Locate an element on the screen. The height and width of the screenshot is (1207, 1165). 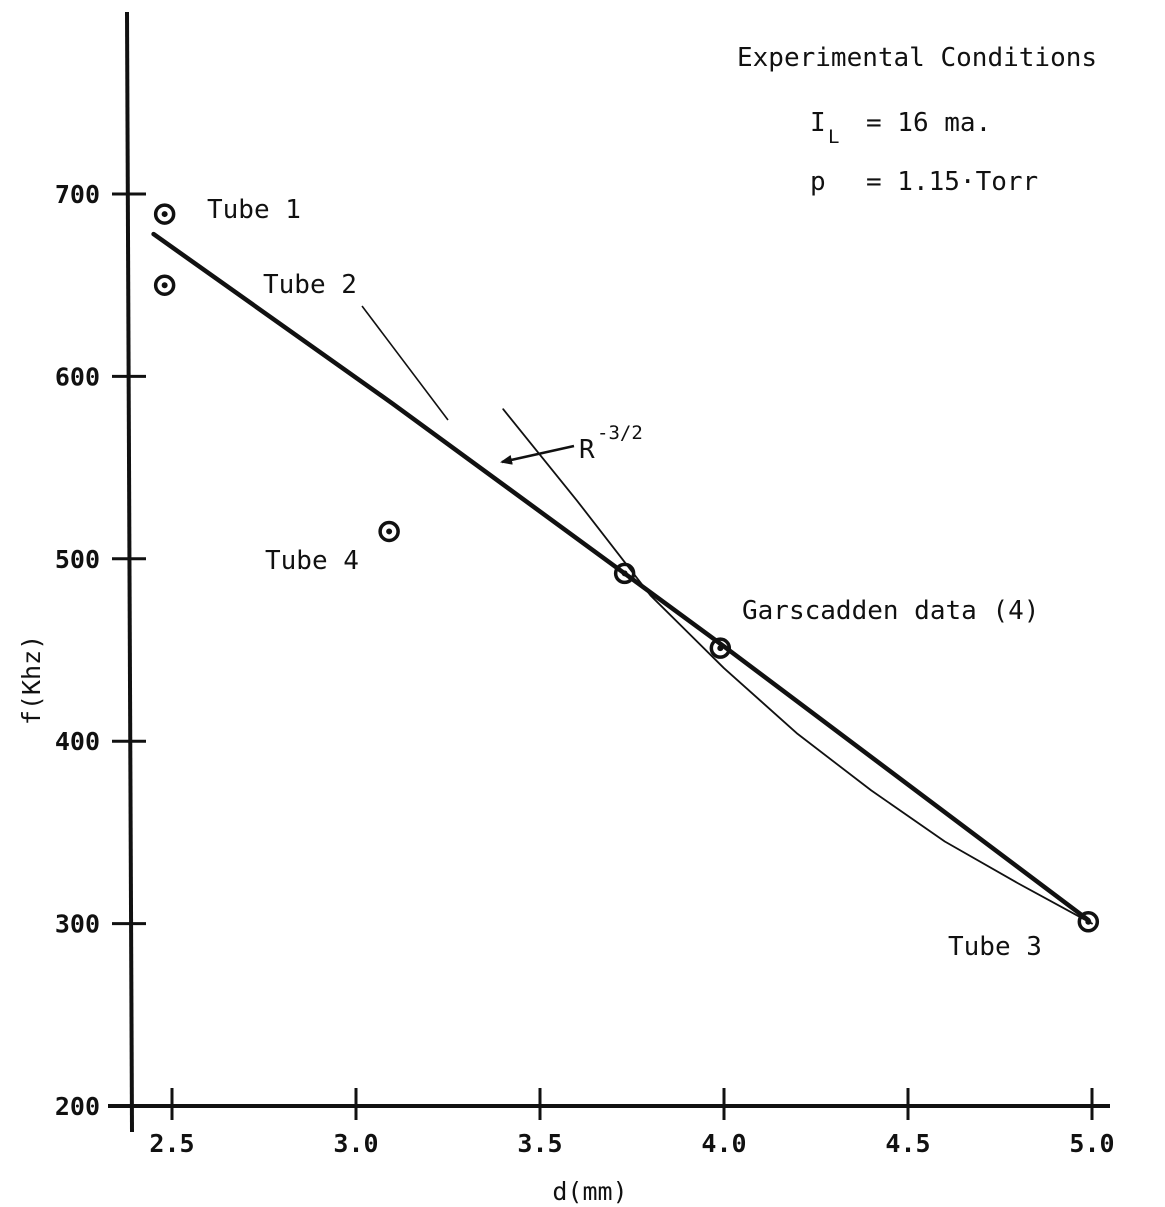
annotation-tube-4: Tube 4 is located at coordinates (312, 561).